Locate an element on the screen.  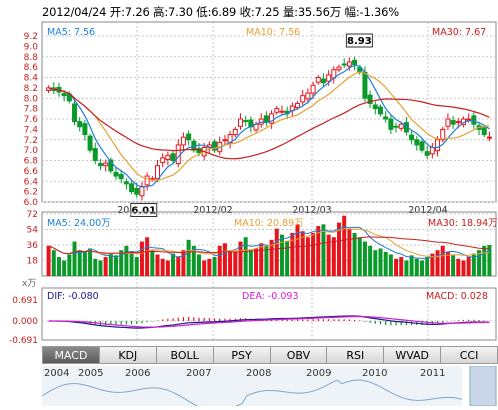
header-low-label: 低: is located at coordinates (204, 12).